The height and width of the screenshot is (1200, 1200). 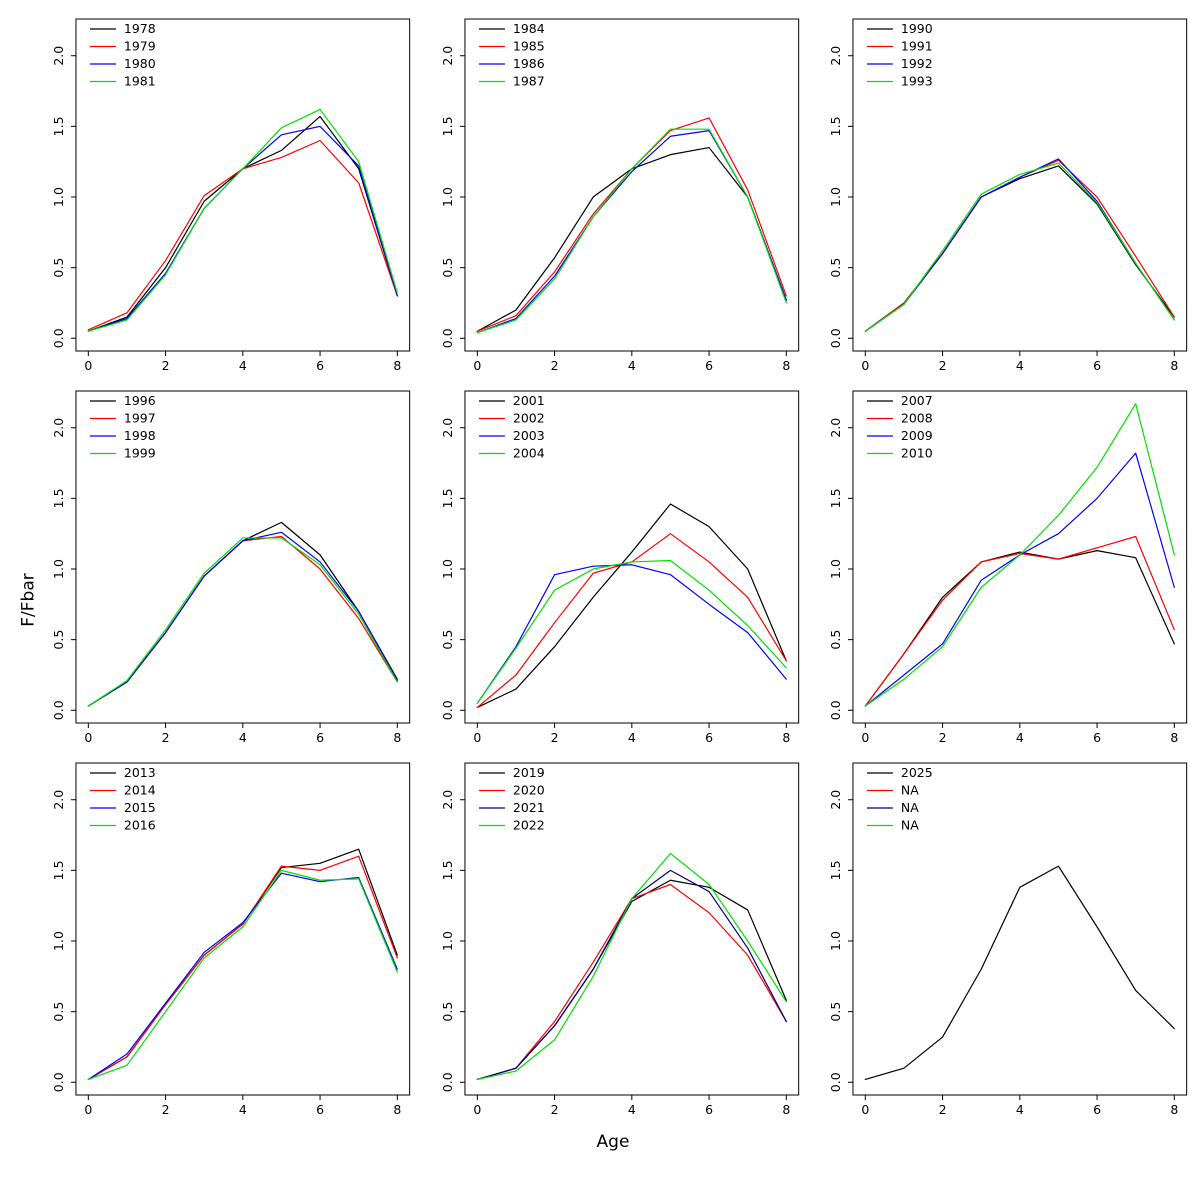 I want to click on svg-text: 1998, so click(x=140, y=435).